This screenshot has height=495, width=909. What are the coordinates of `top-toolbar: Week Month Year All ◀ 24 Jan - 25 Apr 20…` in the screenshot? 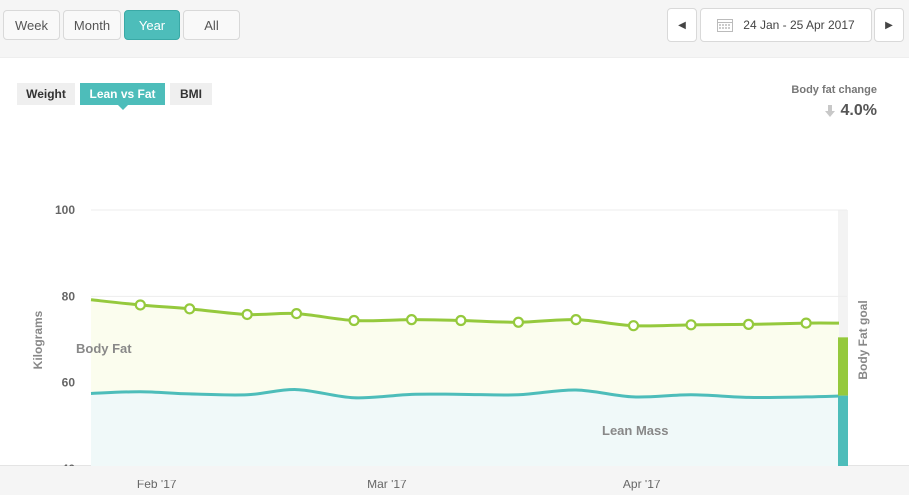 It's located at (454, 26).